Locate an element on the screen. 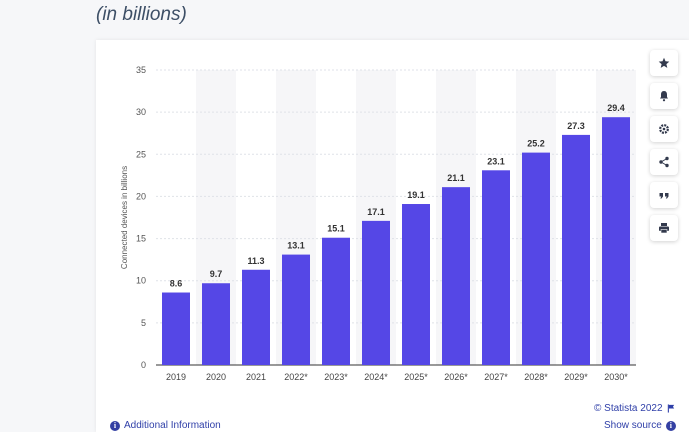  x-tick-label: 2026* is located at coordinates (456, 377).